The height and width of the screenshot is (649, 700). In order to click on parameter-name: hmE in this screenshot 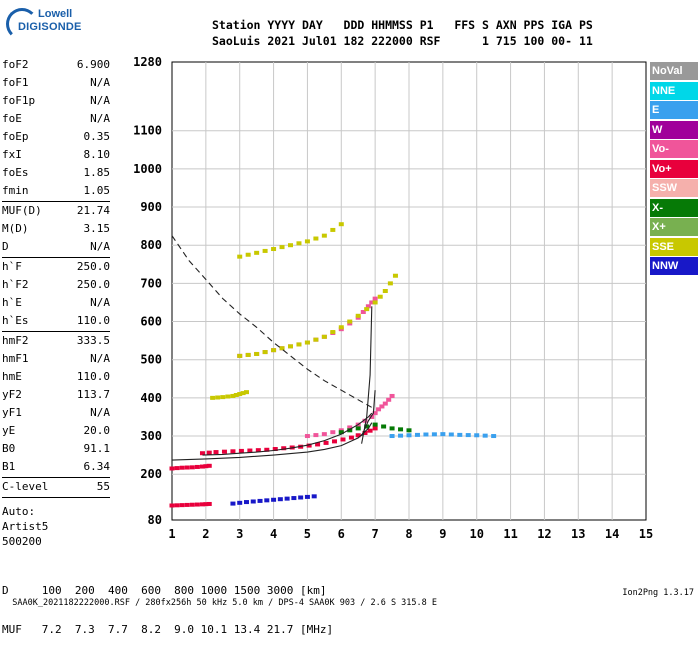, I will do `click(12, 376)`.